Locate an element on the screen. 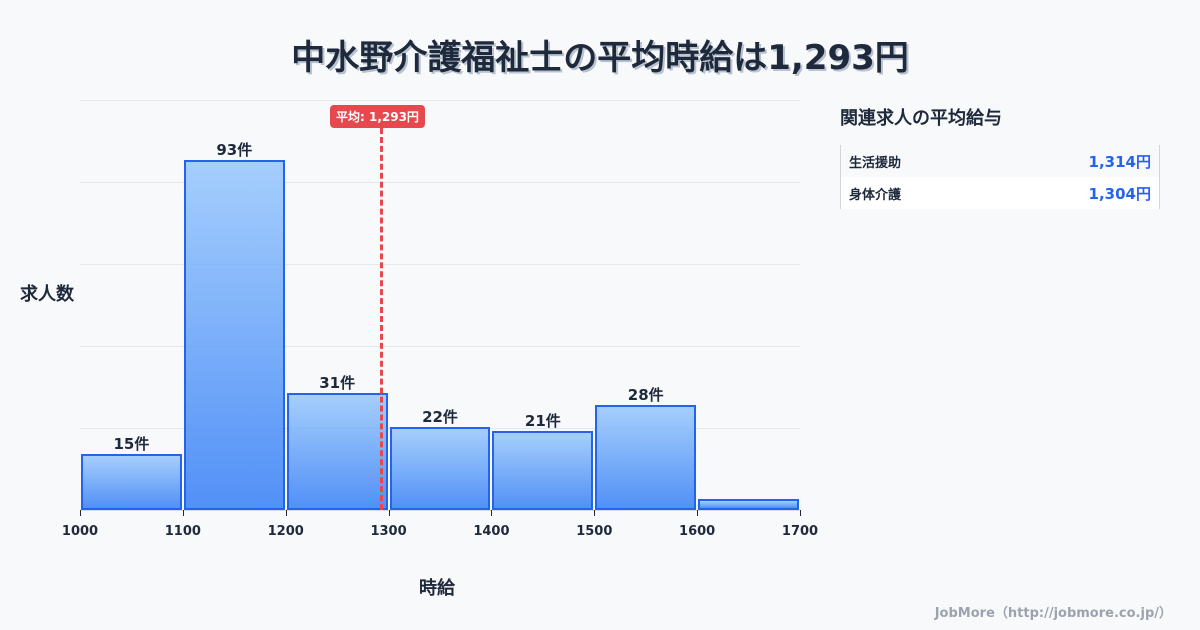  chart-title: 中水野介護福祉士の平均時給は1,293円 is located at coordinates (600, 58).